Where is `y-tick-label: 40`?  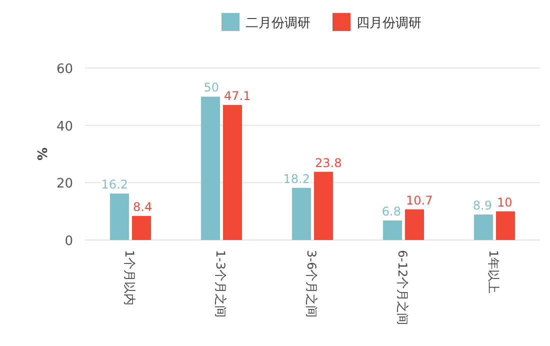 y-tick-label: 40 is located at coordinates (64, 126).